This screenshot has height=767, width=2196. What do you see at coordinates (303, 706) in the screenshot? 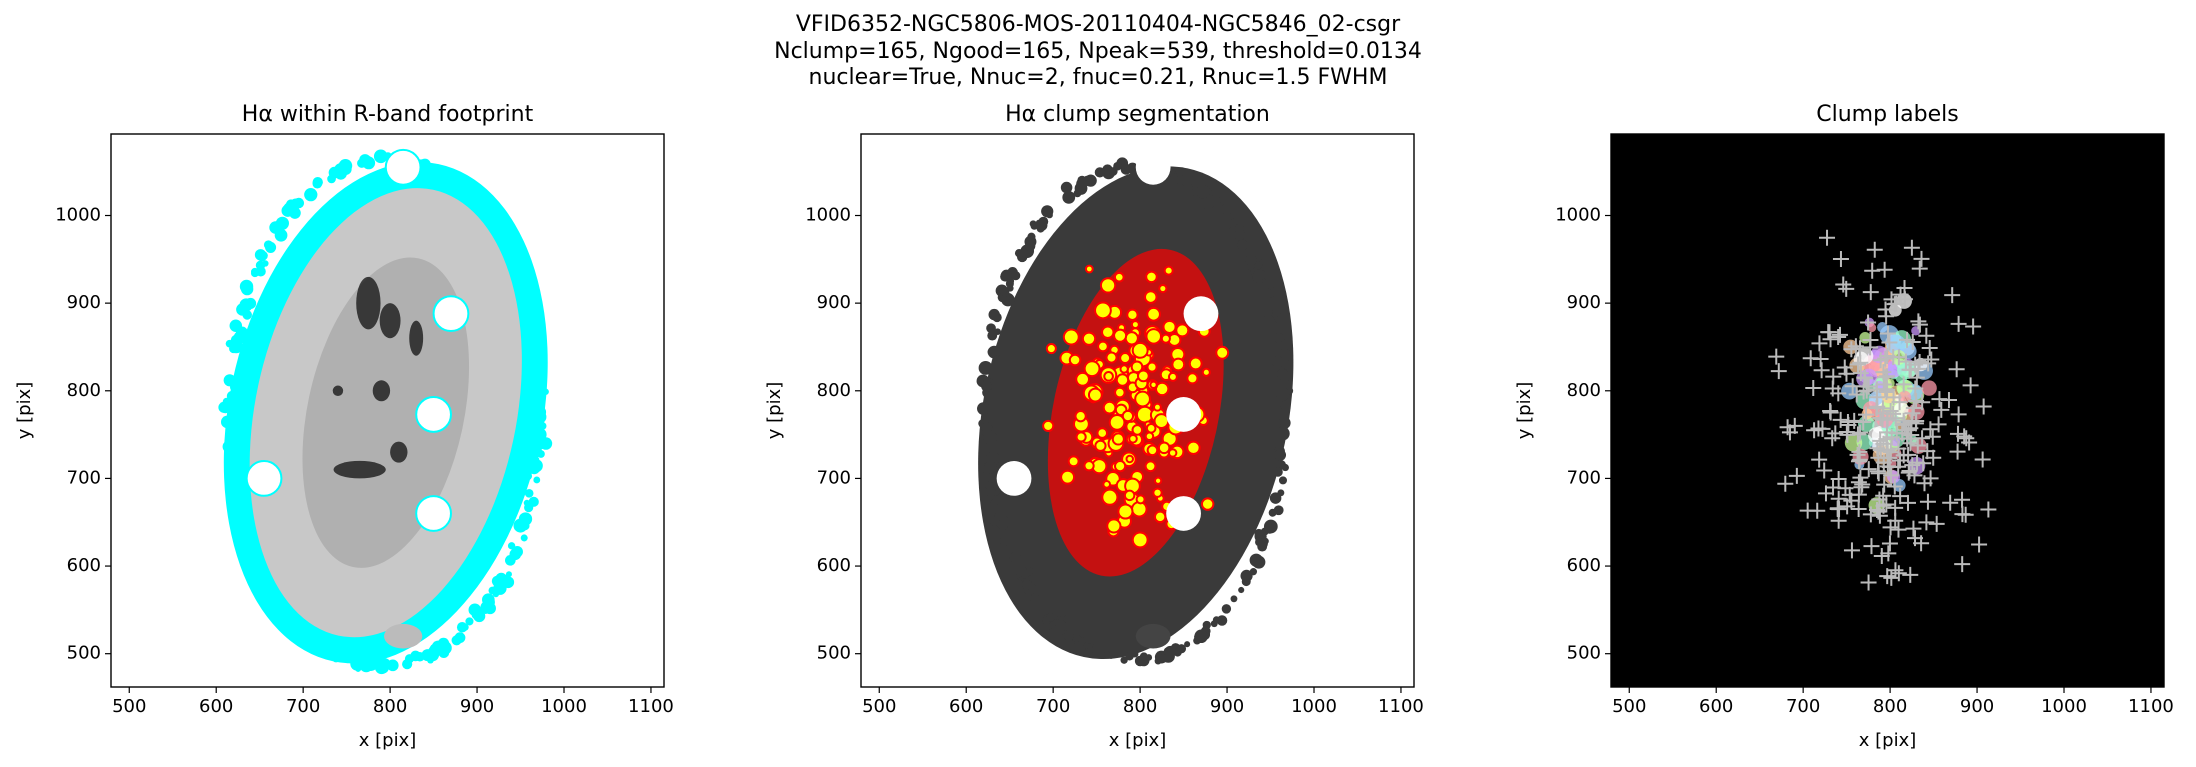
I see `x-tick-label: 700` at bounding box center [303, 706].